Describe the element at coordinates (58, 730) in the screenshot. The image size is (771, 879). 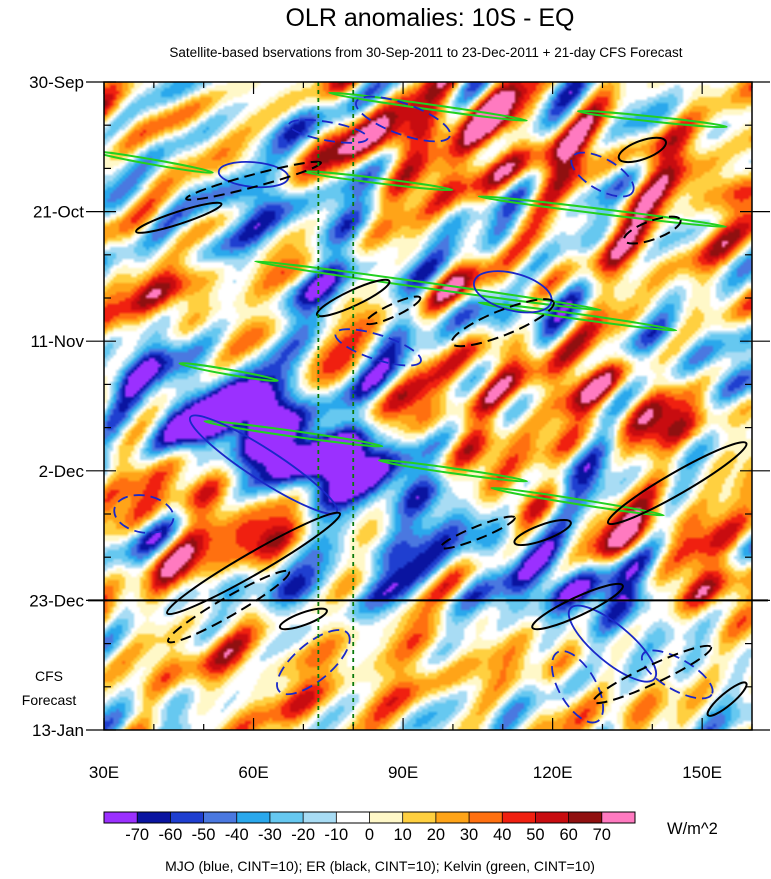
I see `y-tick-label: 13-Jan` at that location.